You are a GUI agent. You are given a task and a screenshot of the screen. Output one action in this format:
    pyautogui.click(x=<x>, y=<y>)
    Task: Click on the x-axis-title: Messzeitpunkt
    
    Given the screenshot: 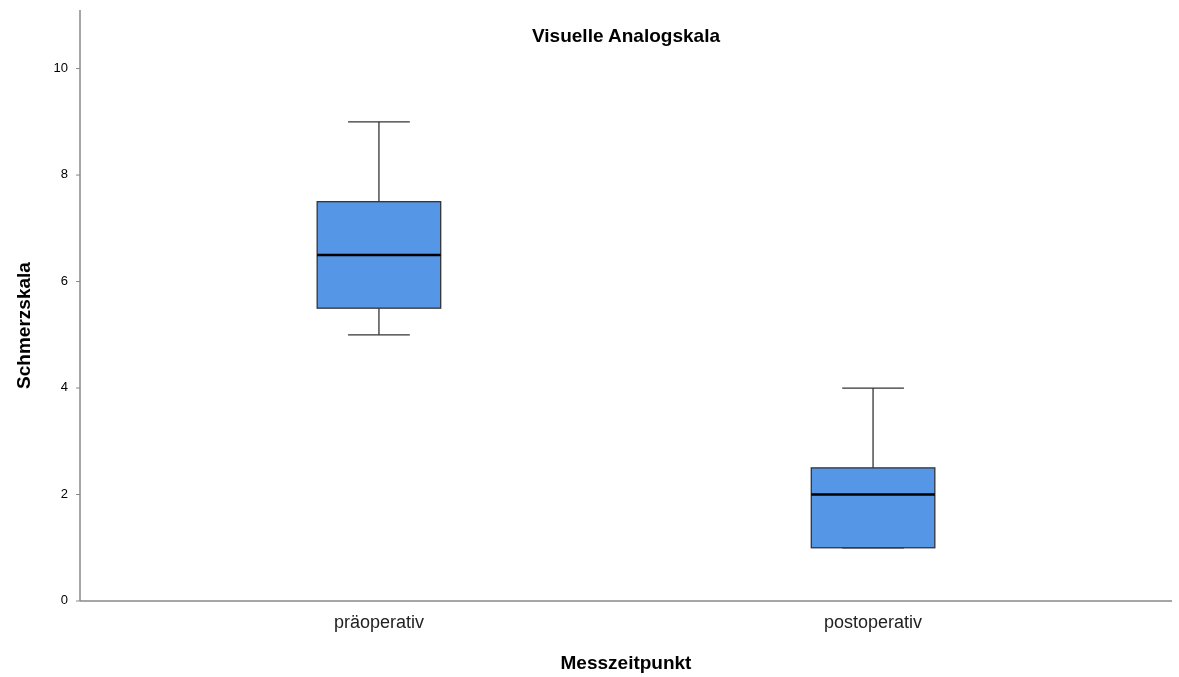 What is the action you would take?
    pyautogui.click(x=626, y=662)
    